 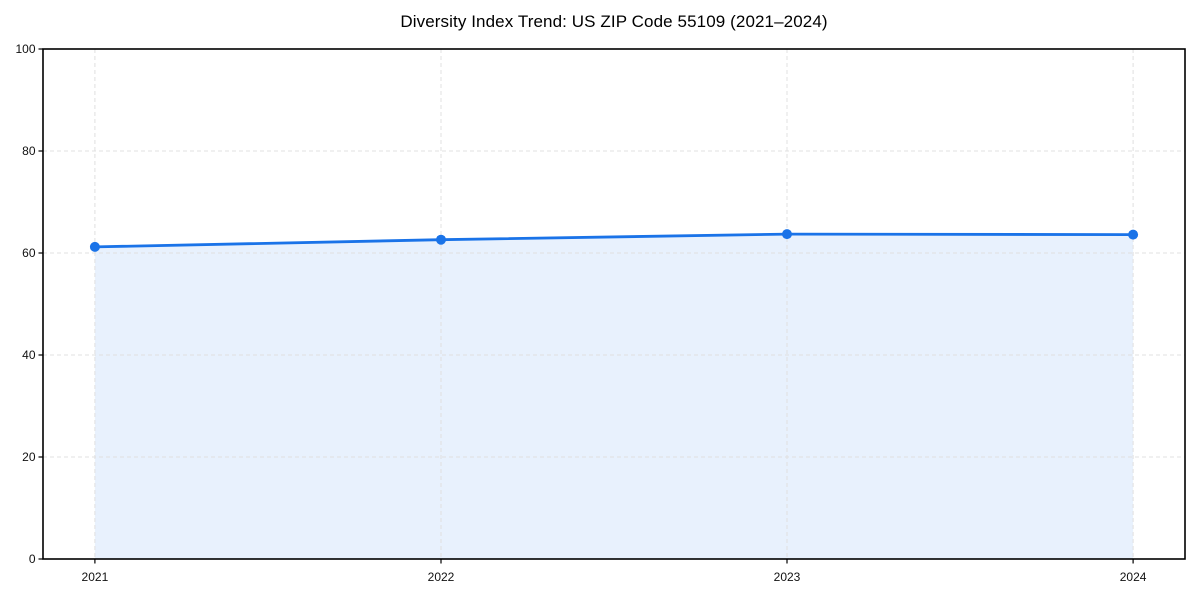 What do you see at coordinates (441, 577) in the screenshot?
I see `x-tick-label: 2022` at bounding box center [441, 577].